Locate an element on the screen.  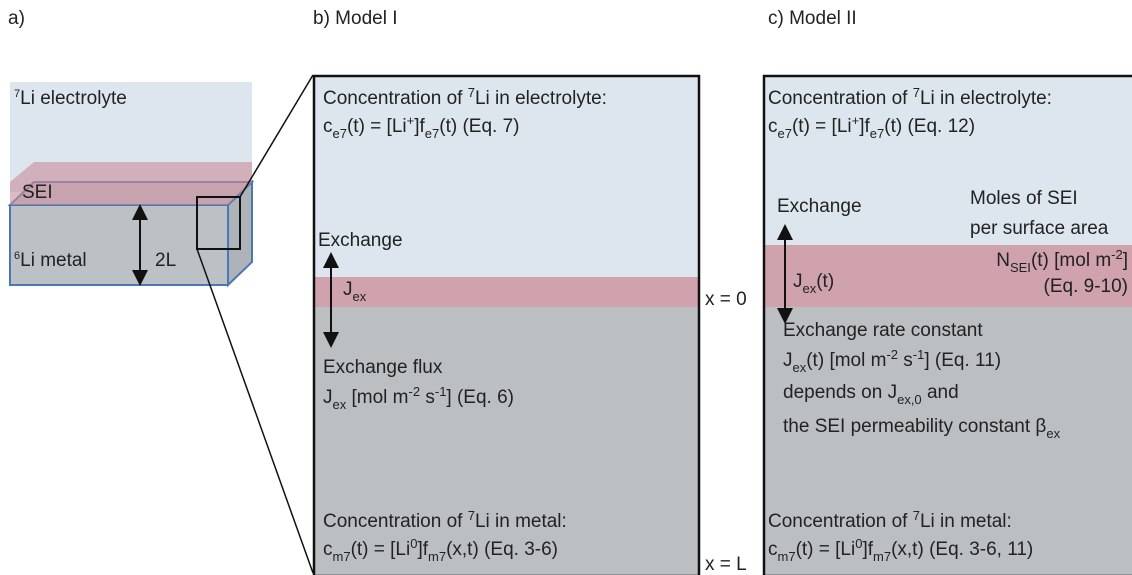
text-fragment: Li metal is located at coordinates (53, 260).